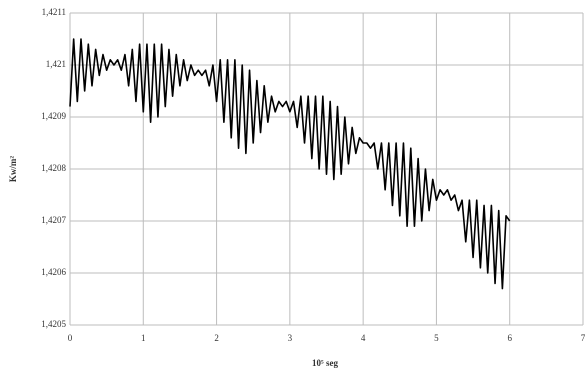 The image size is (587, 373). What do you see at coordinates (143, 338) in the screenshot?
I see `x-tick-label: 1` at bounding box center [143, 338].